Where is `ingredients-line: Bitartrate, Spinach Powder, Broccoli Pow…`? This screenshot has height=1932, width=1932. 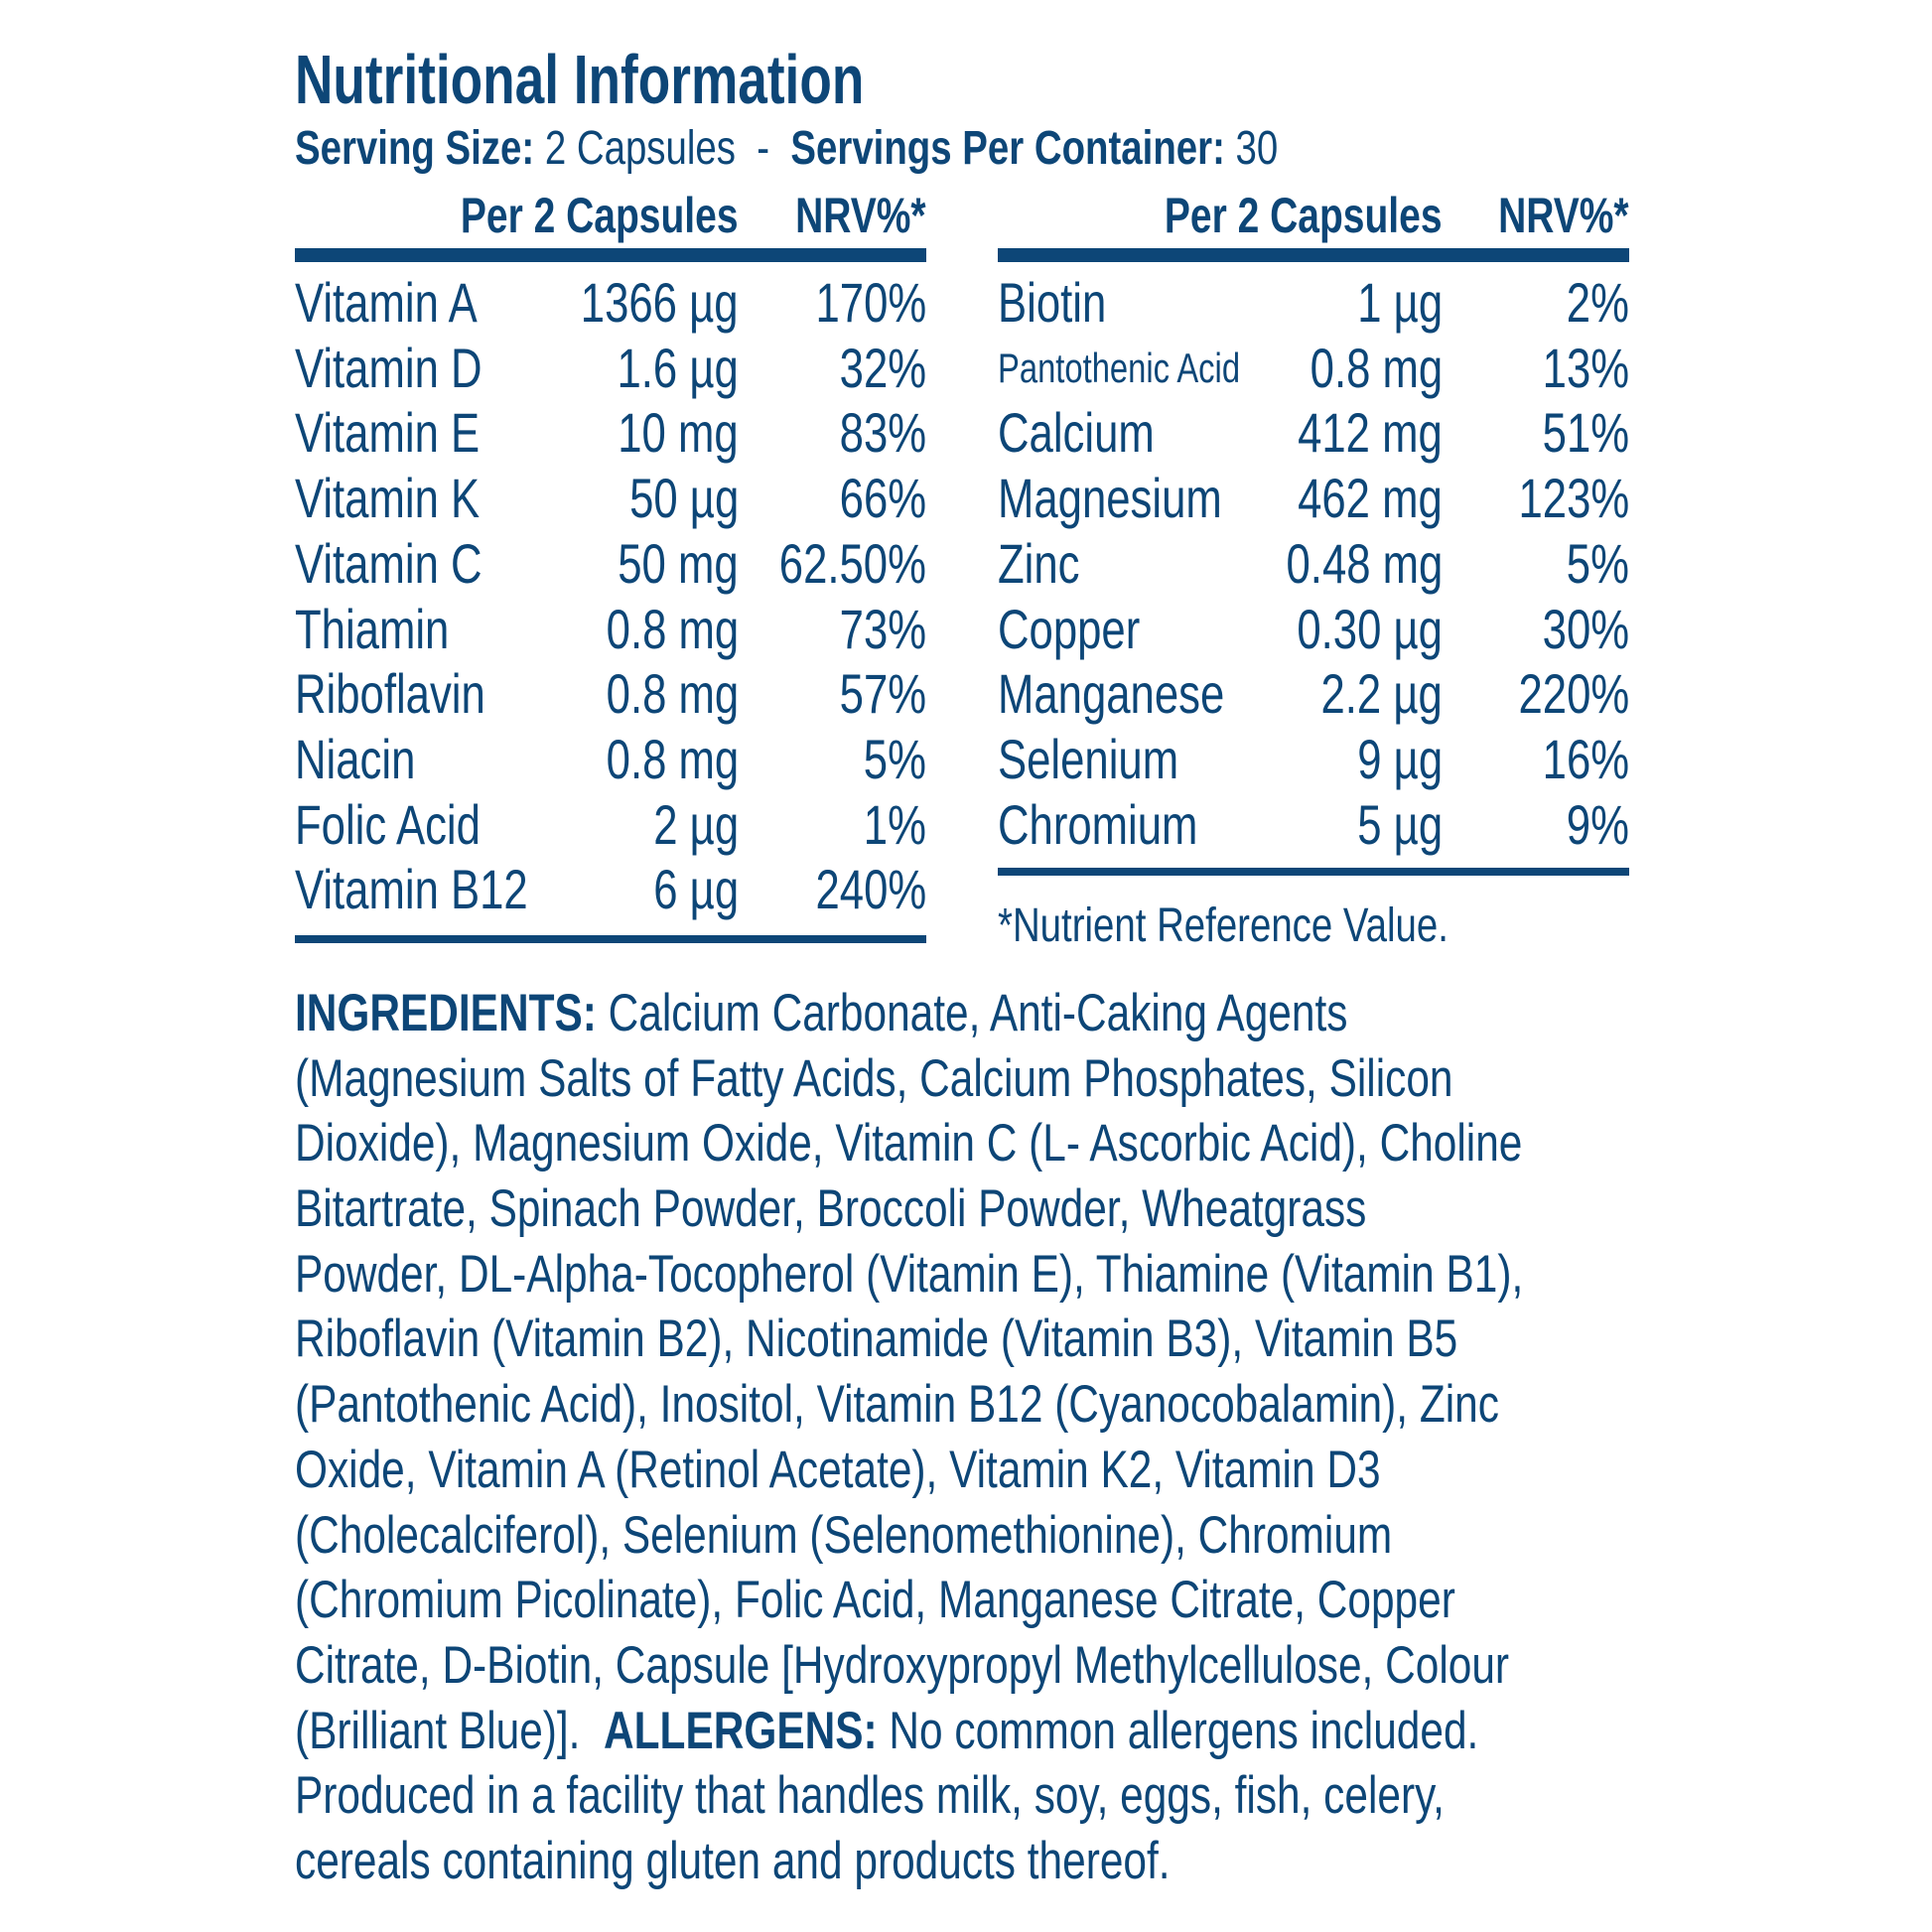
ingredients-line: Bitartrate, Spinach Powder, Broccoli Pow… is located at coordinates (909, 1209).